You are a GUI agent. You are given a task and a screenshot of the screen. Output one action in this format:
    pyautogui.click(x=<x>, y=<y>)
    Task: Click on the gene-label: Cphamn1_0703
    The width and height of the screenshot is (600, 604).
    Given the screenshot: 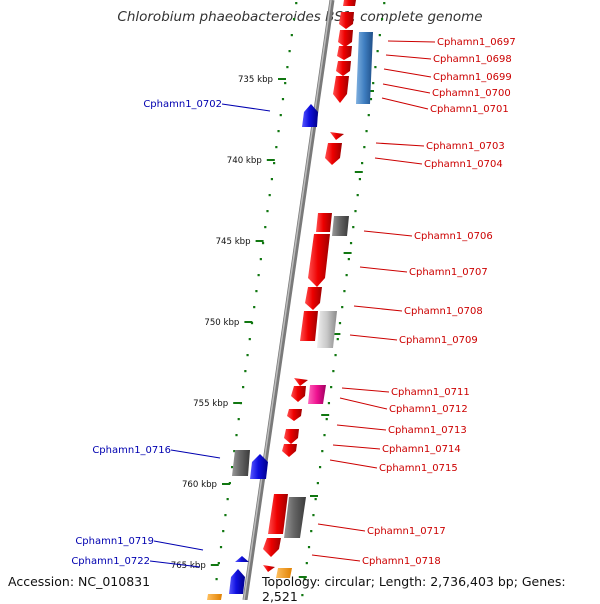 What is the action you would take?
    pyautogui.click(x=465, y=146)
    